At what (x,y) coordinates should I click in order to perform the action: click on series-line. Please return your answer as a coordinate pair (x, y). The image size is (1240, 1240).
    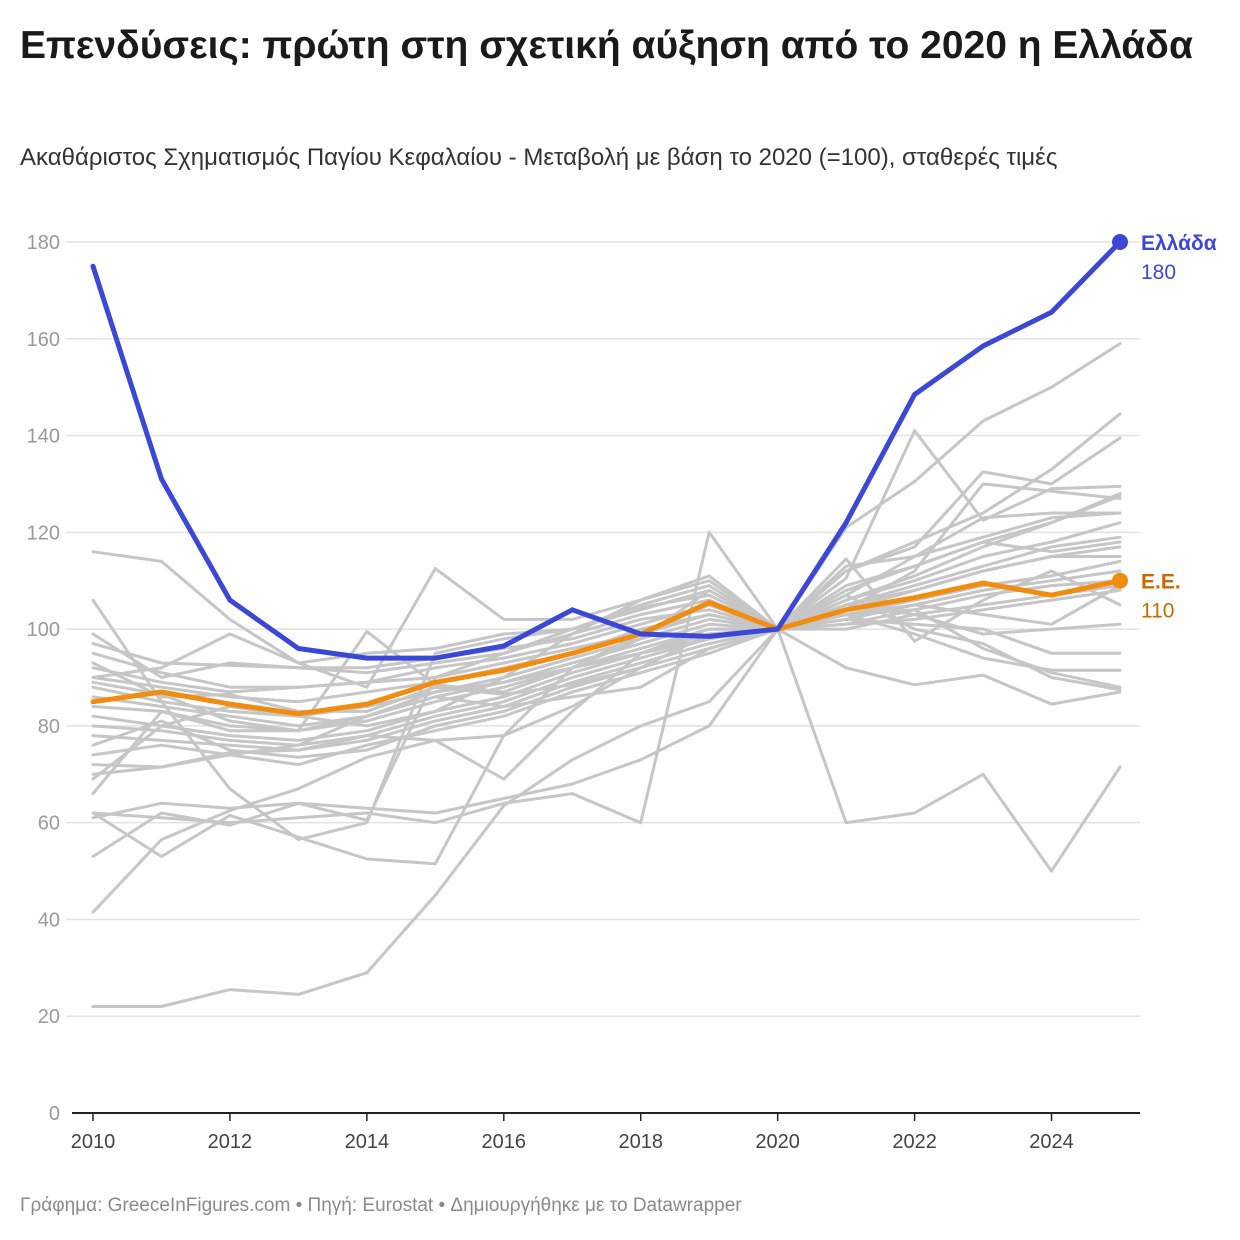
    Looking at the image, I should click on (606, 647).